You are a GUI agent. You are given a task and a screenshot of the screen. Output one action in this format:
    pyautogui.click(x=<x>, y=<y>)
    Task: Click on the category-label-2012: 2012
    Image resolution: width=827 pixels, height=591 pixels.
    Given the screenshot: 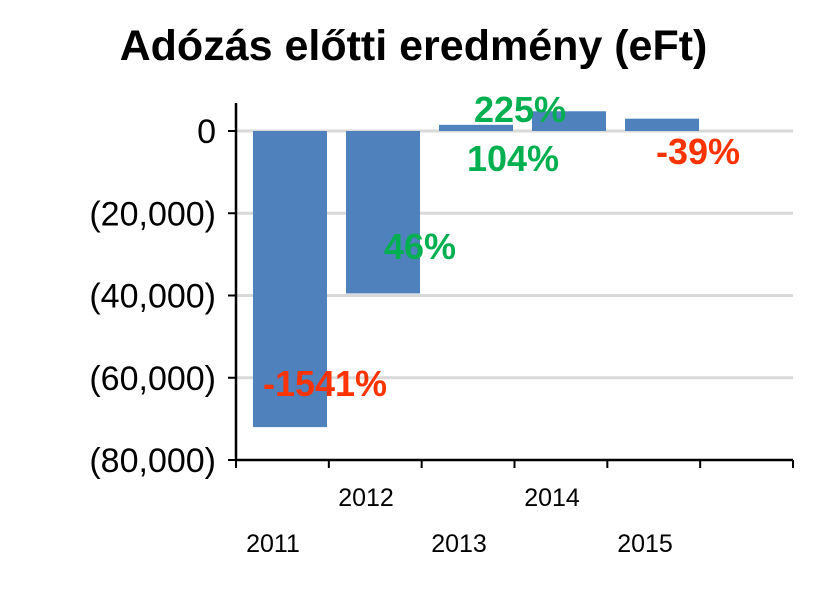 What is the action you would take?
    pyautogui.click(x=366, y=498)
    